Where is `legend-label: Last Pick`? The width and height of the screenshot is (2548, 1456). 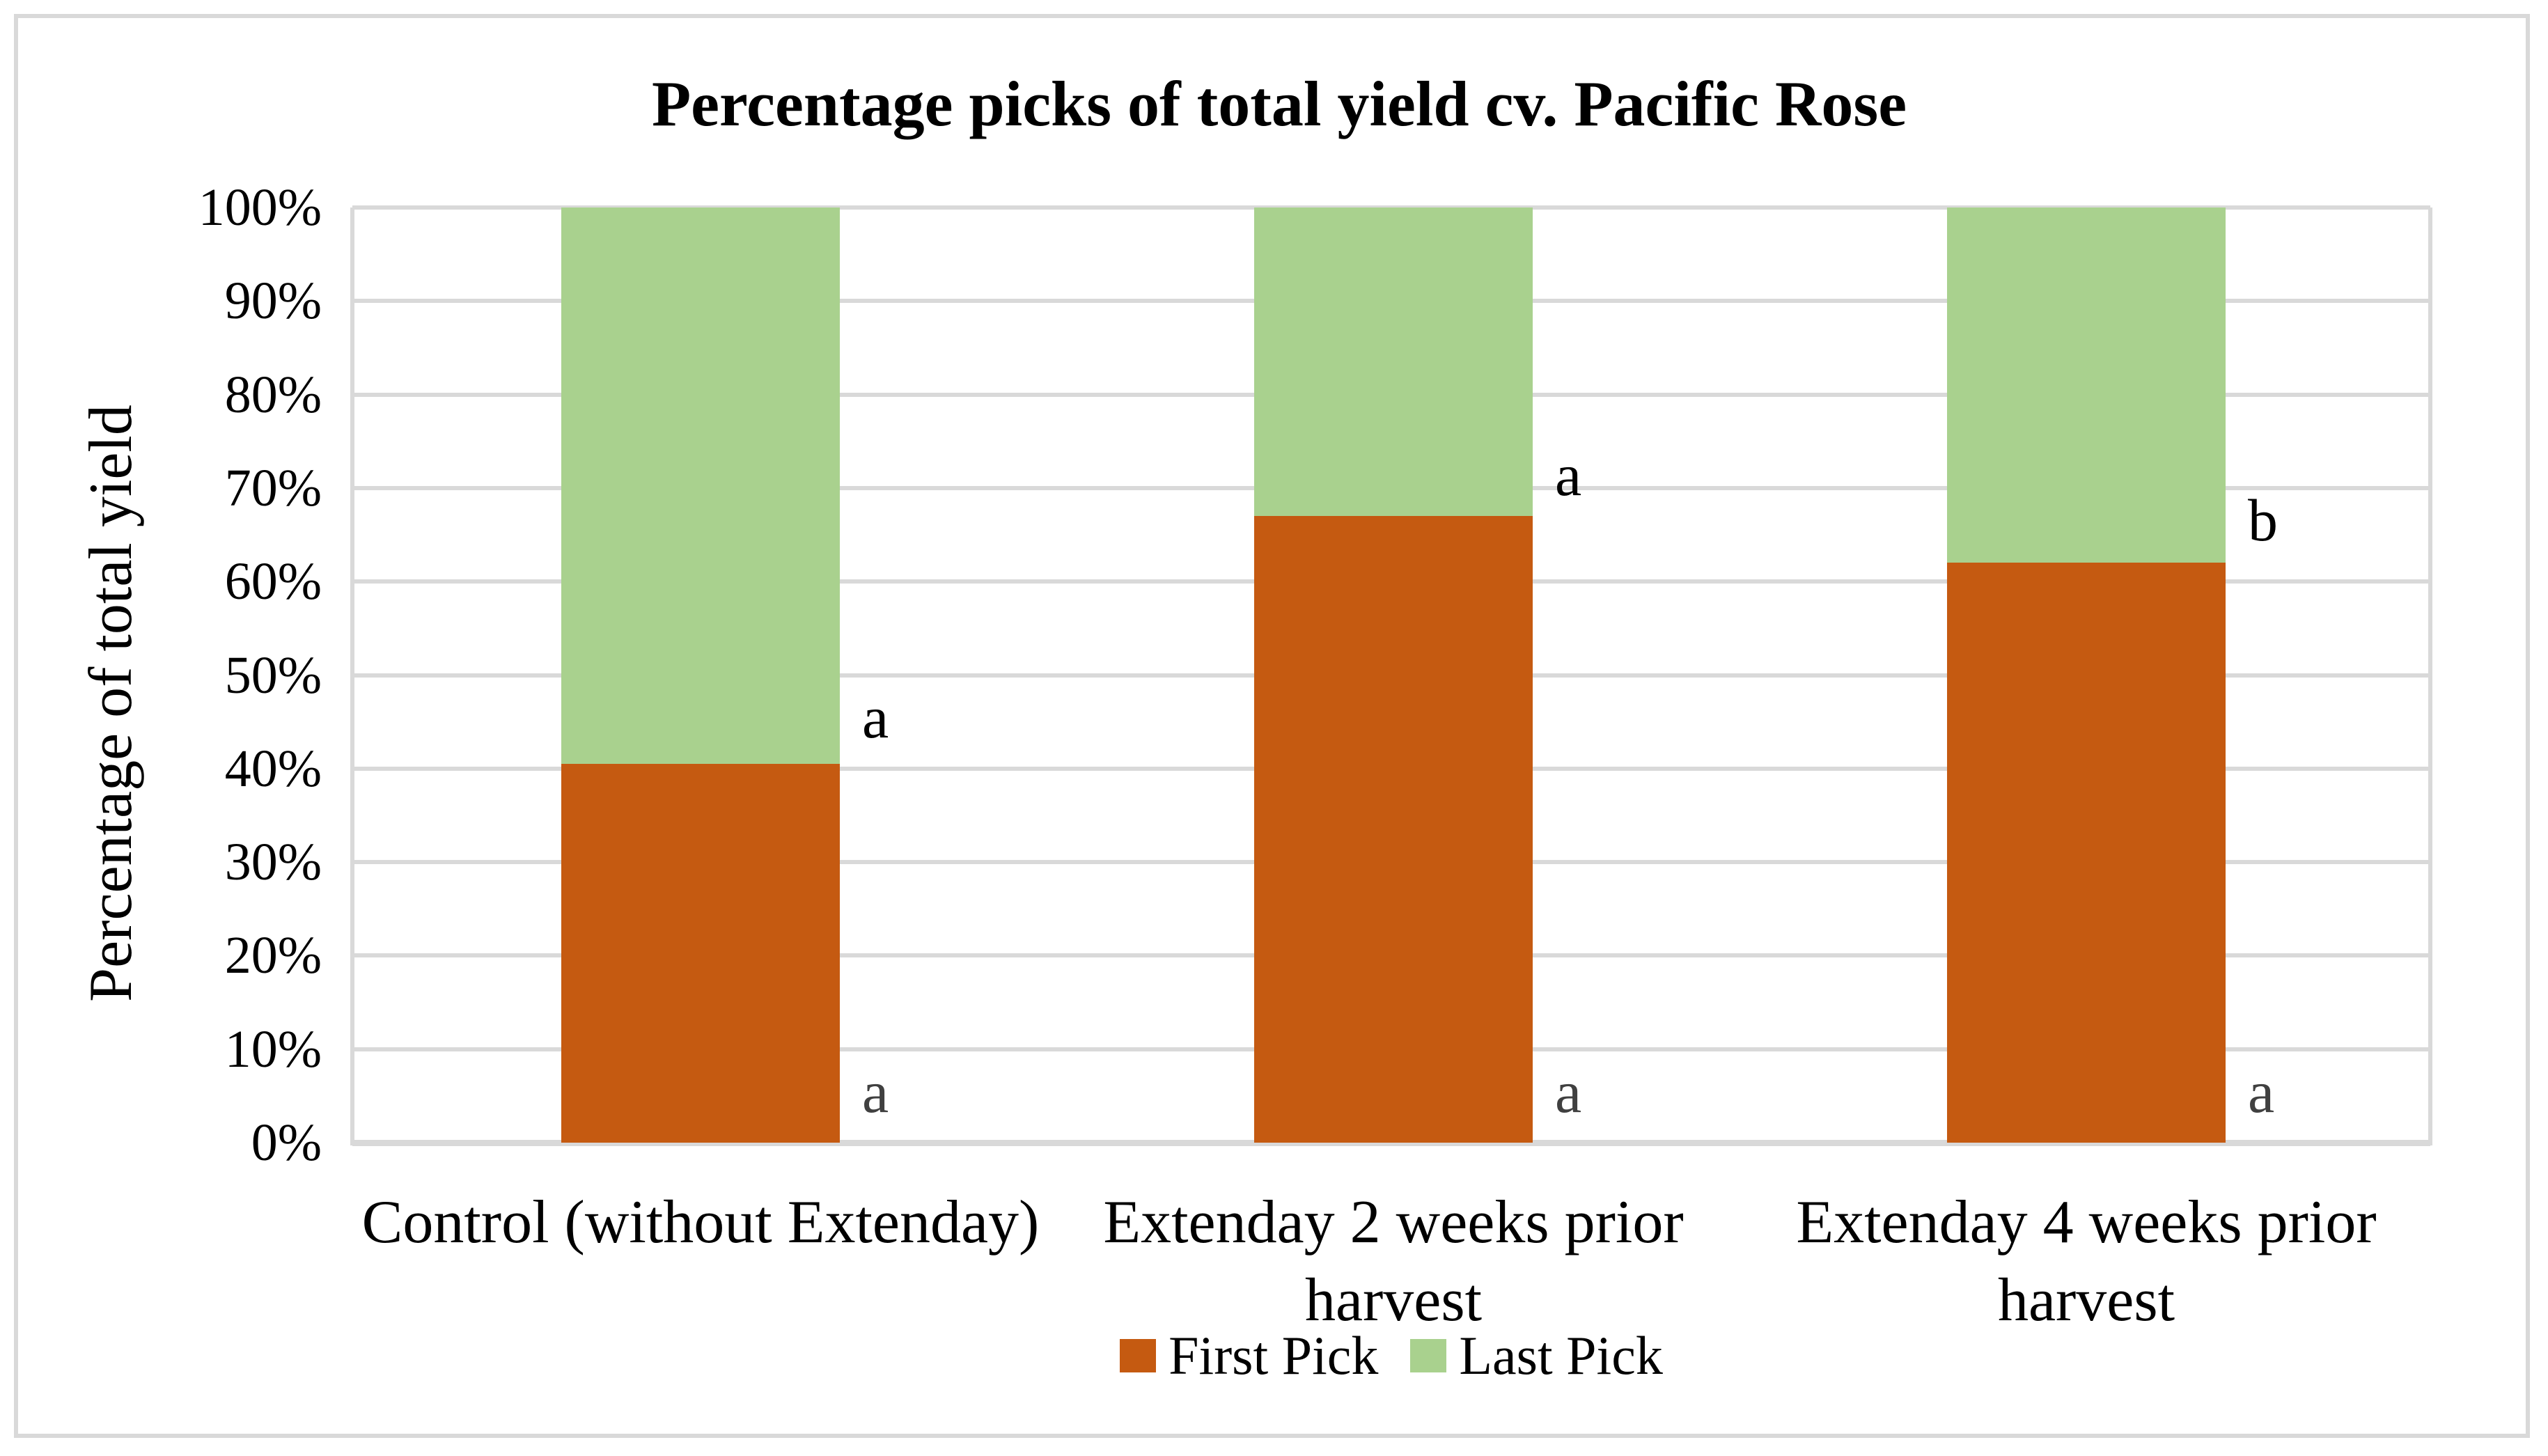
legend-label: Last Pick is located at coordinates (1561, 1355).